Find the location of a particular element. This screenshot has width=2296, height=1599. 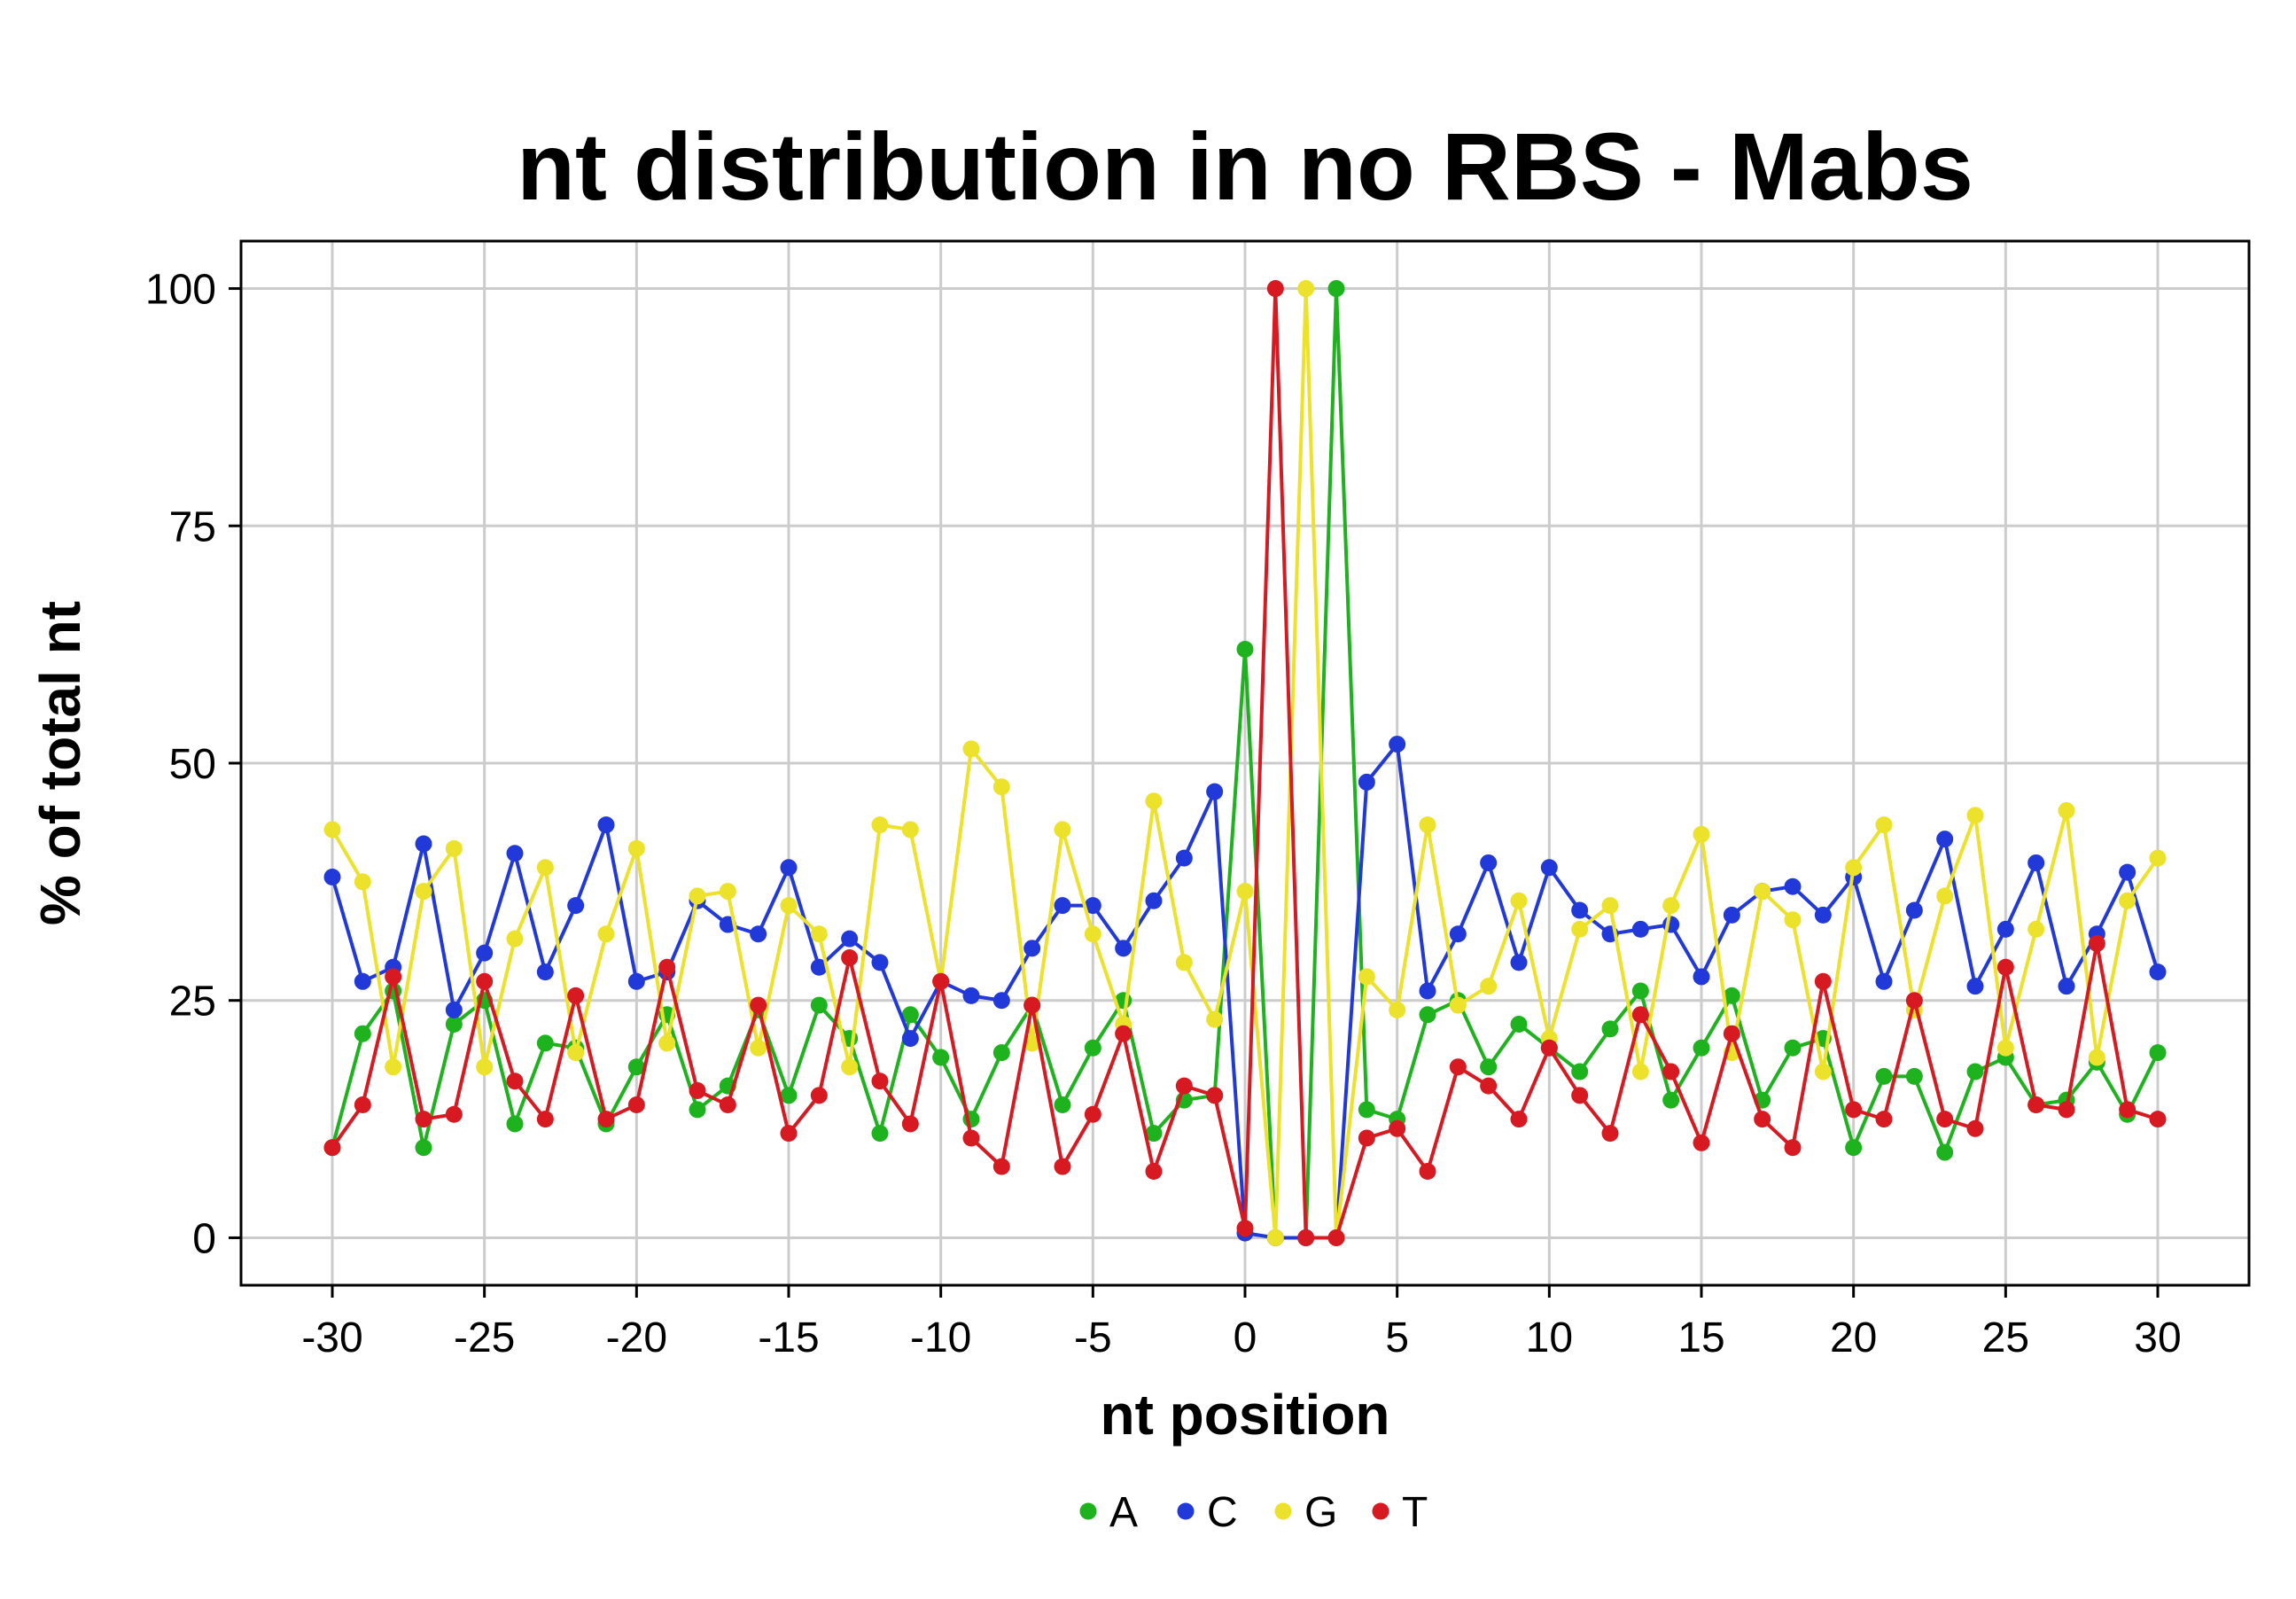

legend-item-C: C is located at coordinates (1207, 1512).